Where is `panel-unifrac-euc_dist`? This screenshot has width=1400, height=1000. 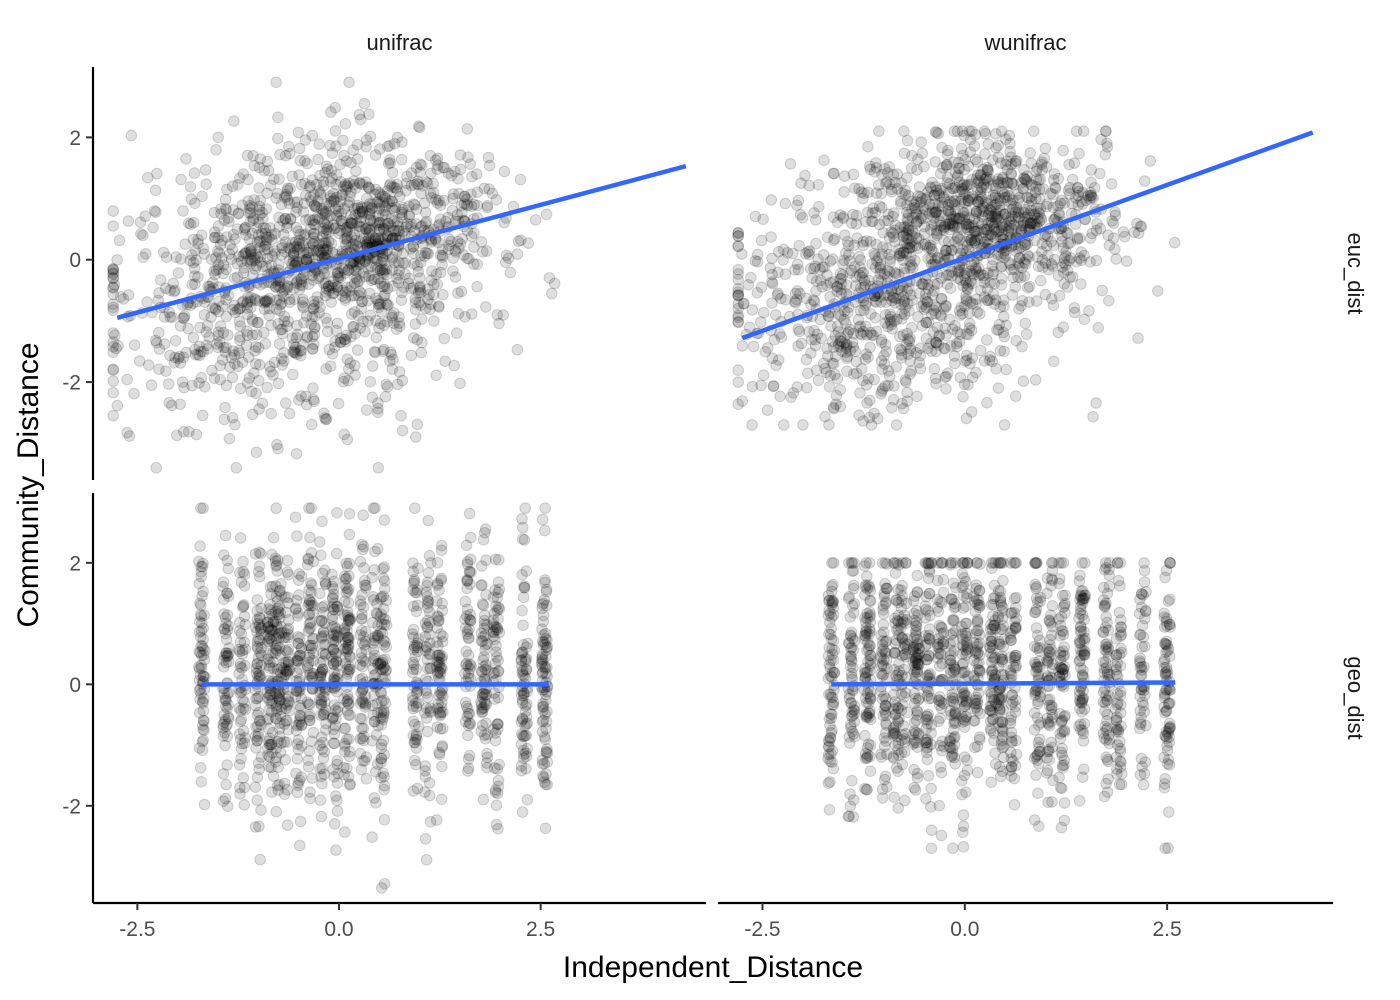
panel-unifrac-euc_dist is located at coordinates (334, 275).